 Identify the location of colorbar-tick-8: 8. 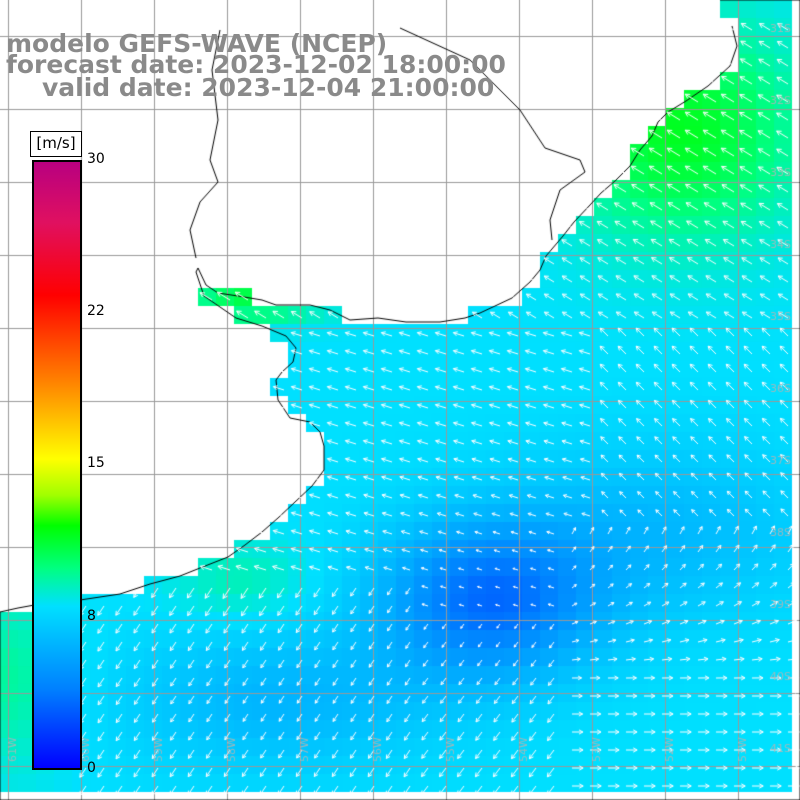
(91, 616).